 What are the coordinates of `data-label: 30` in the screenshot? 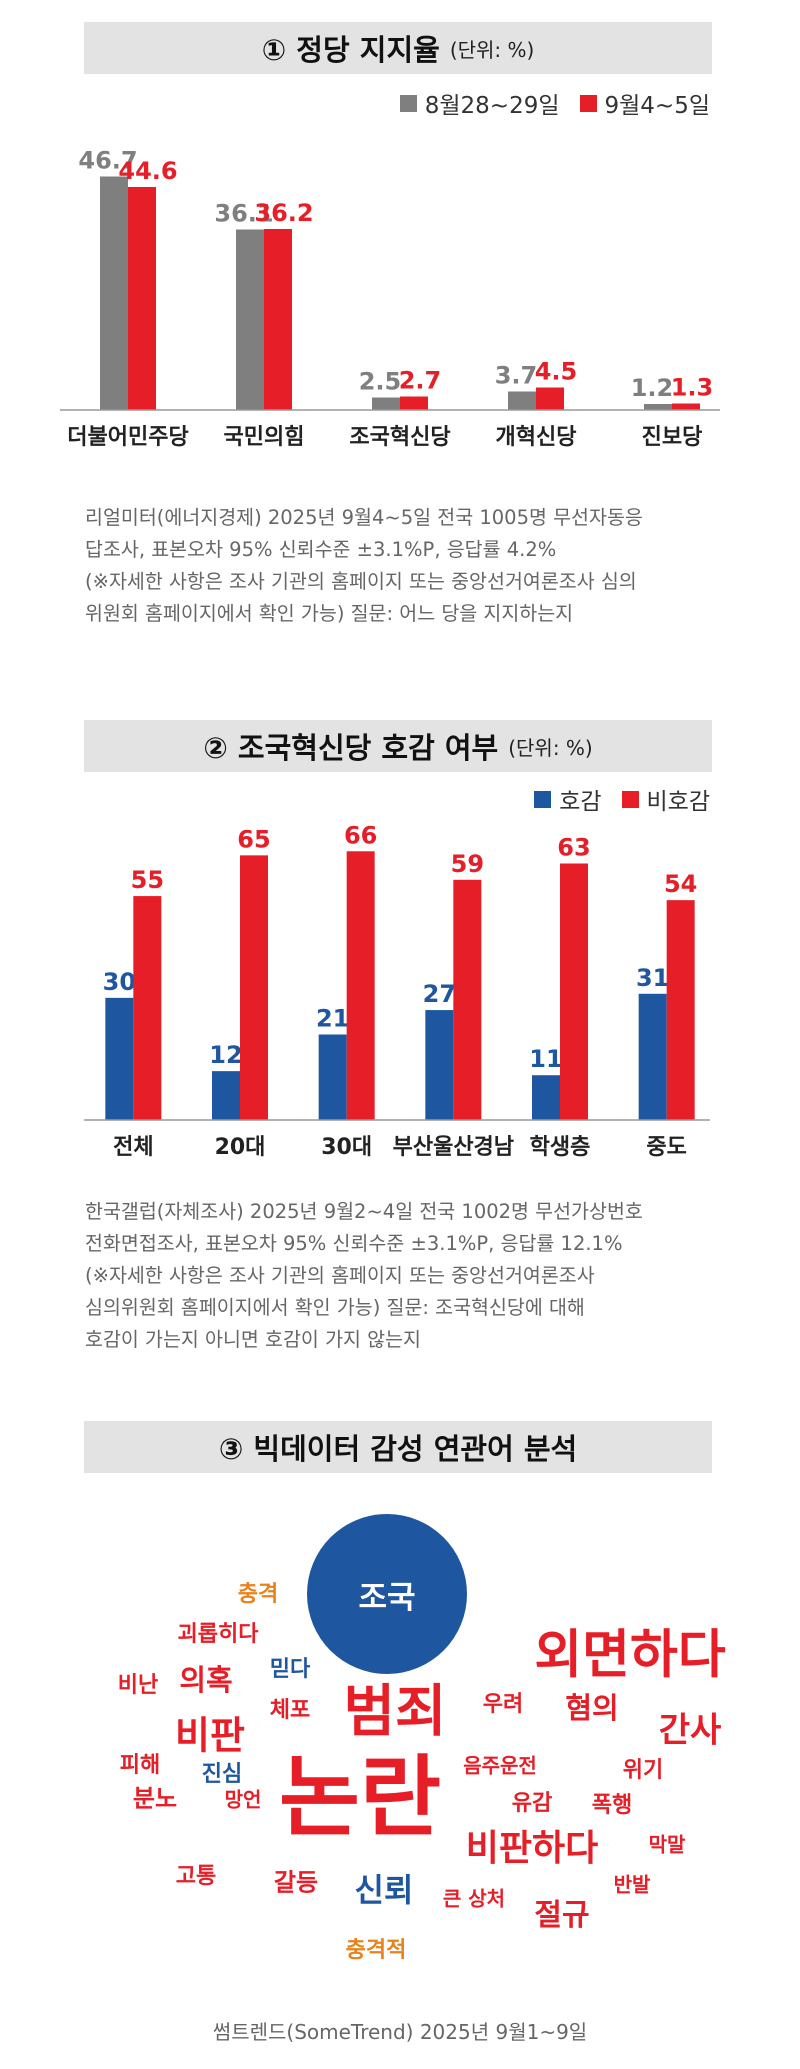 It's located at (119, 982).